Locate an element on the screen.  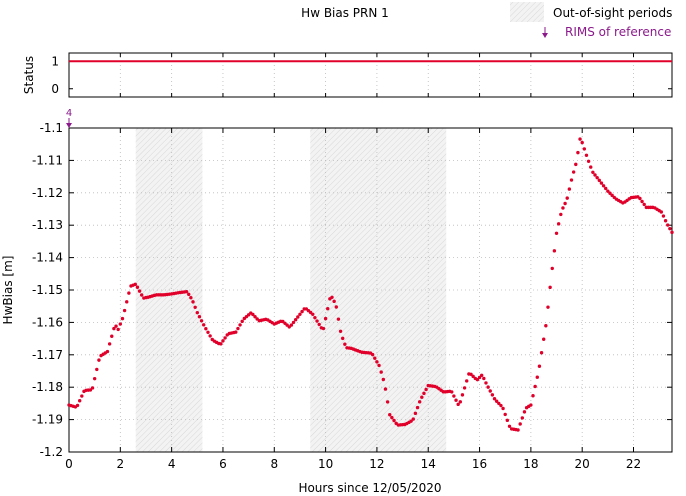
legend-swatch-out-of-sight is located at coordinates (527, 12).